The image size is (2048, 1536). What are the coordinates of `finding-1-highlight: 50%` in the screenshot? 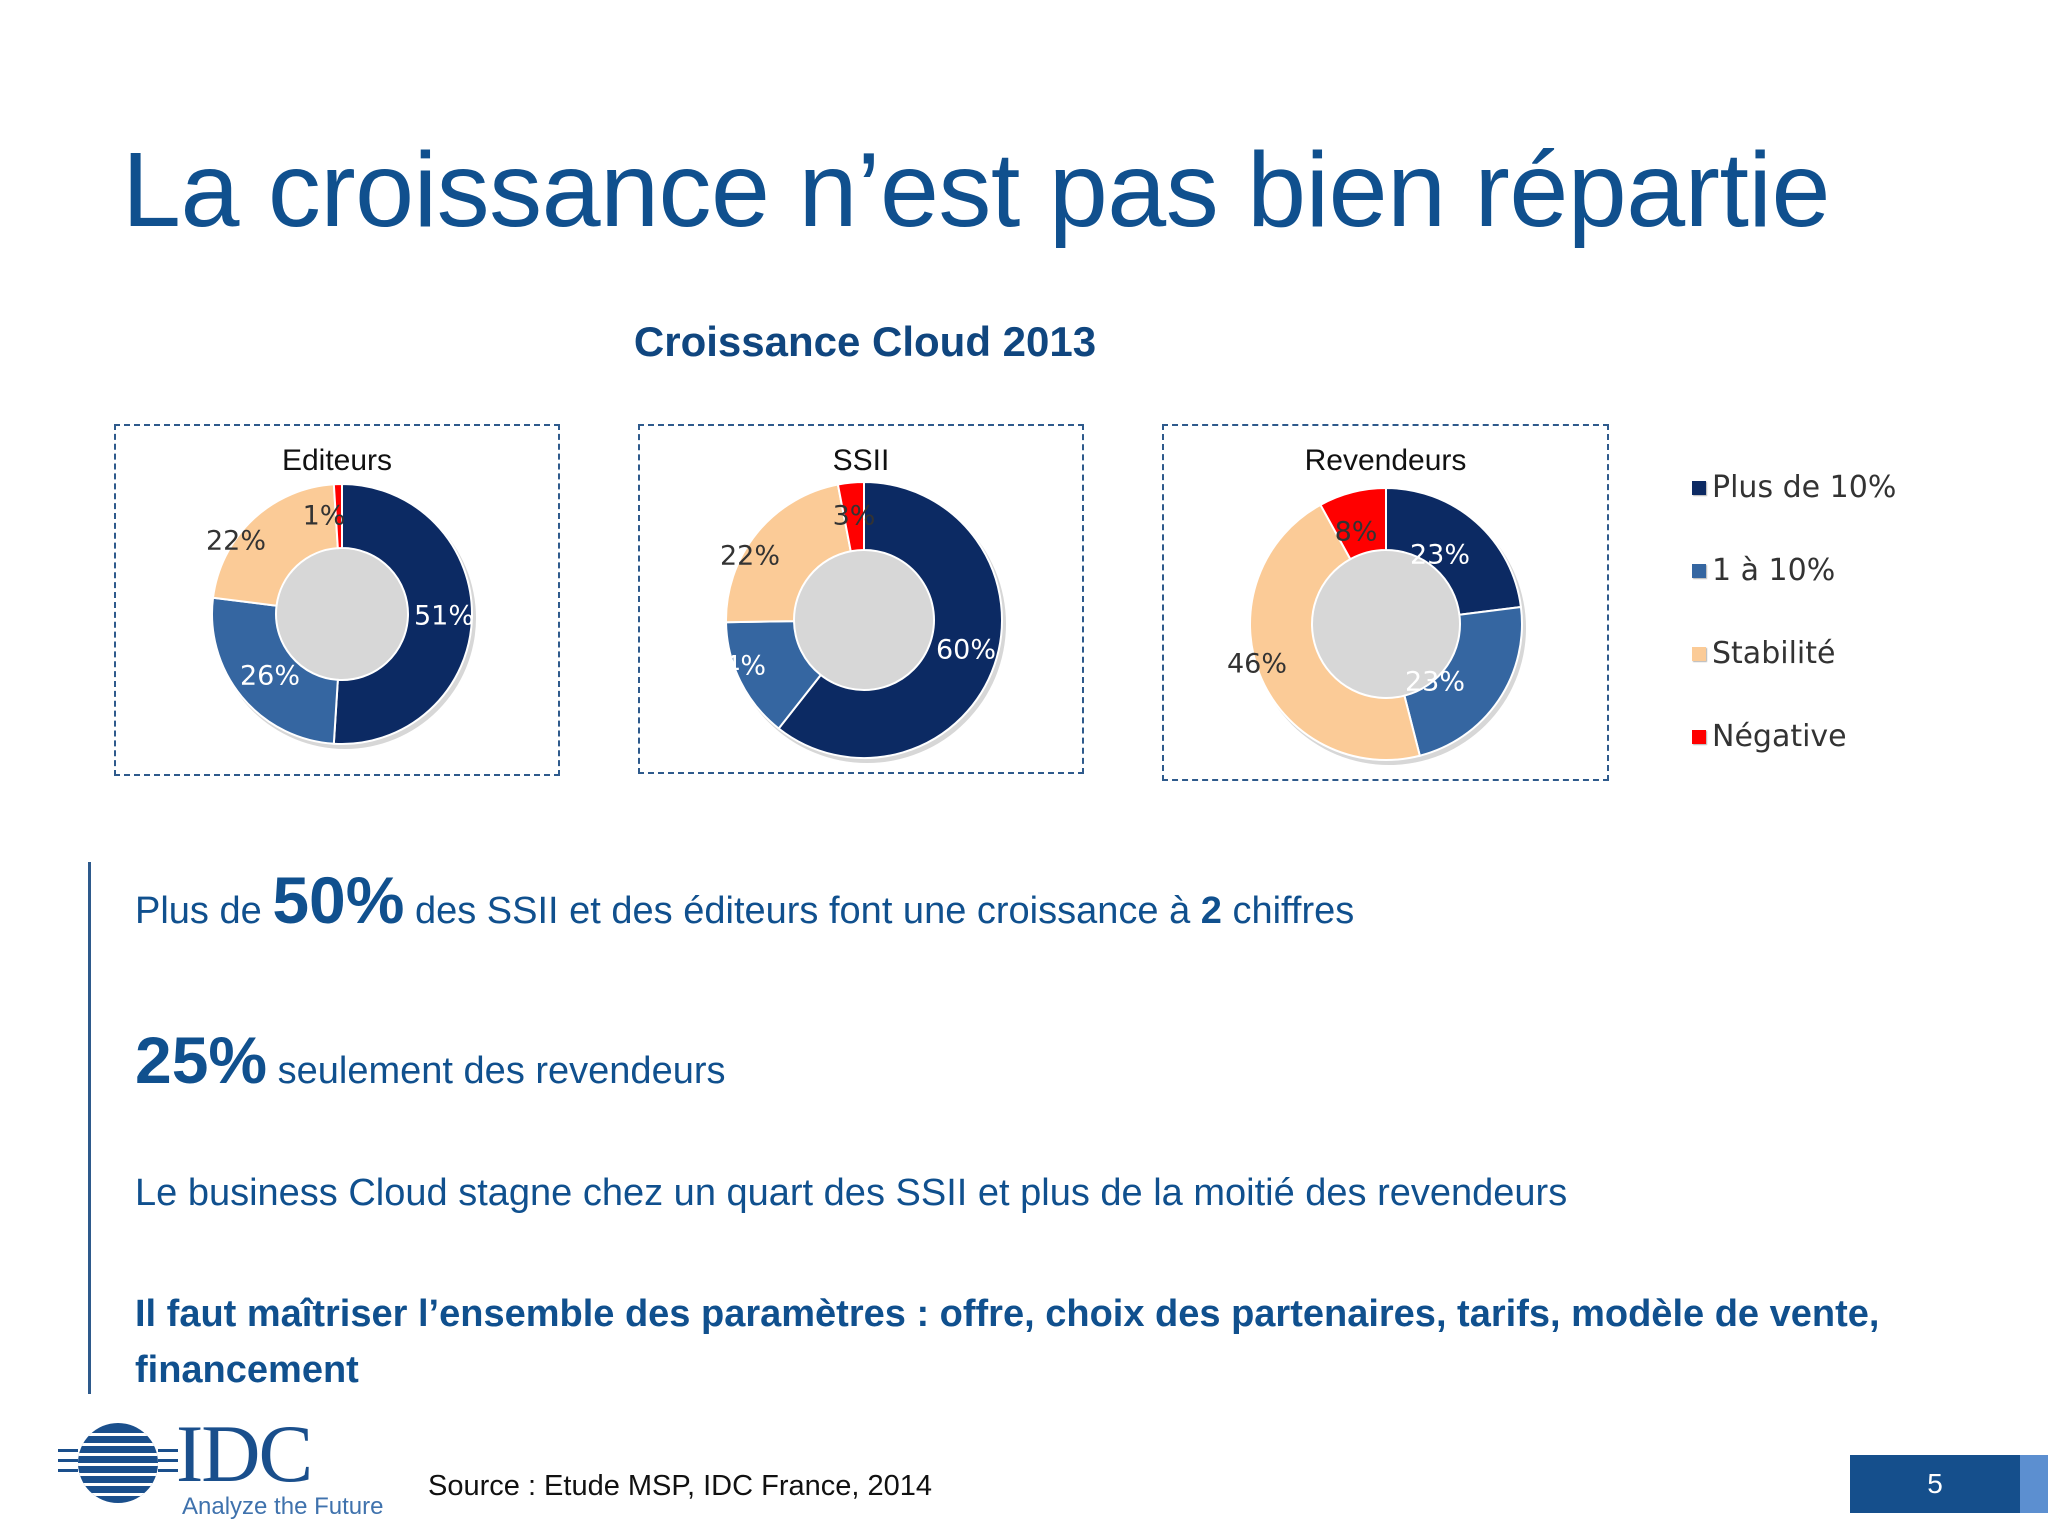 It's located at (338, 900).